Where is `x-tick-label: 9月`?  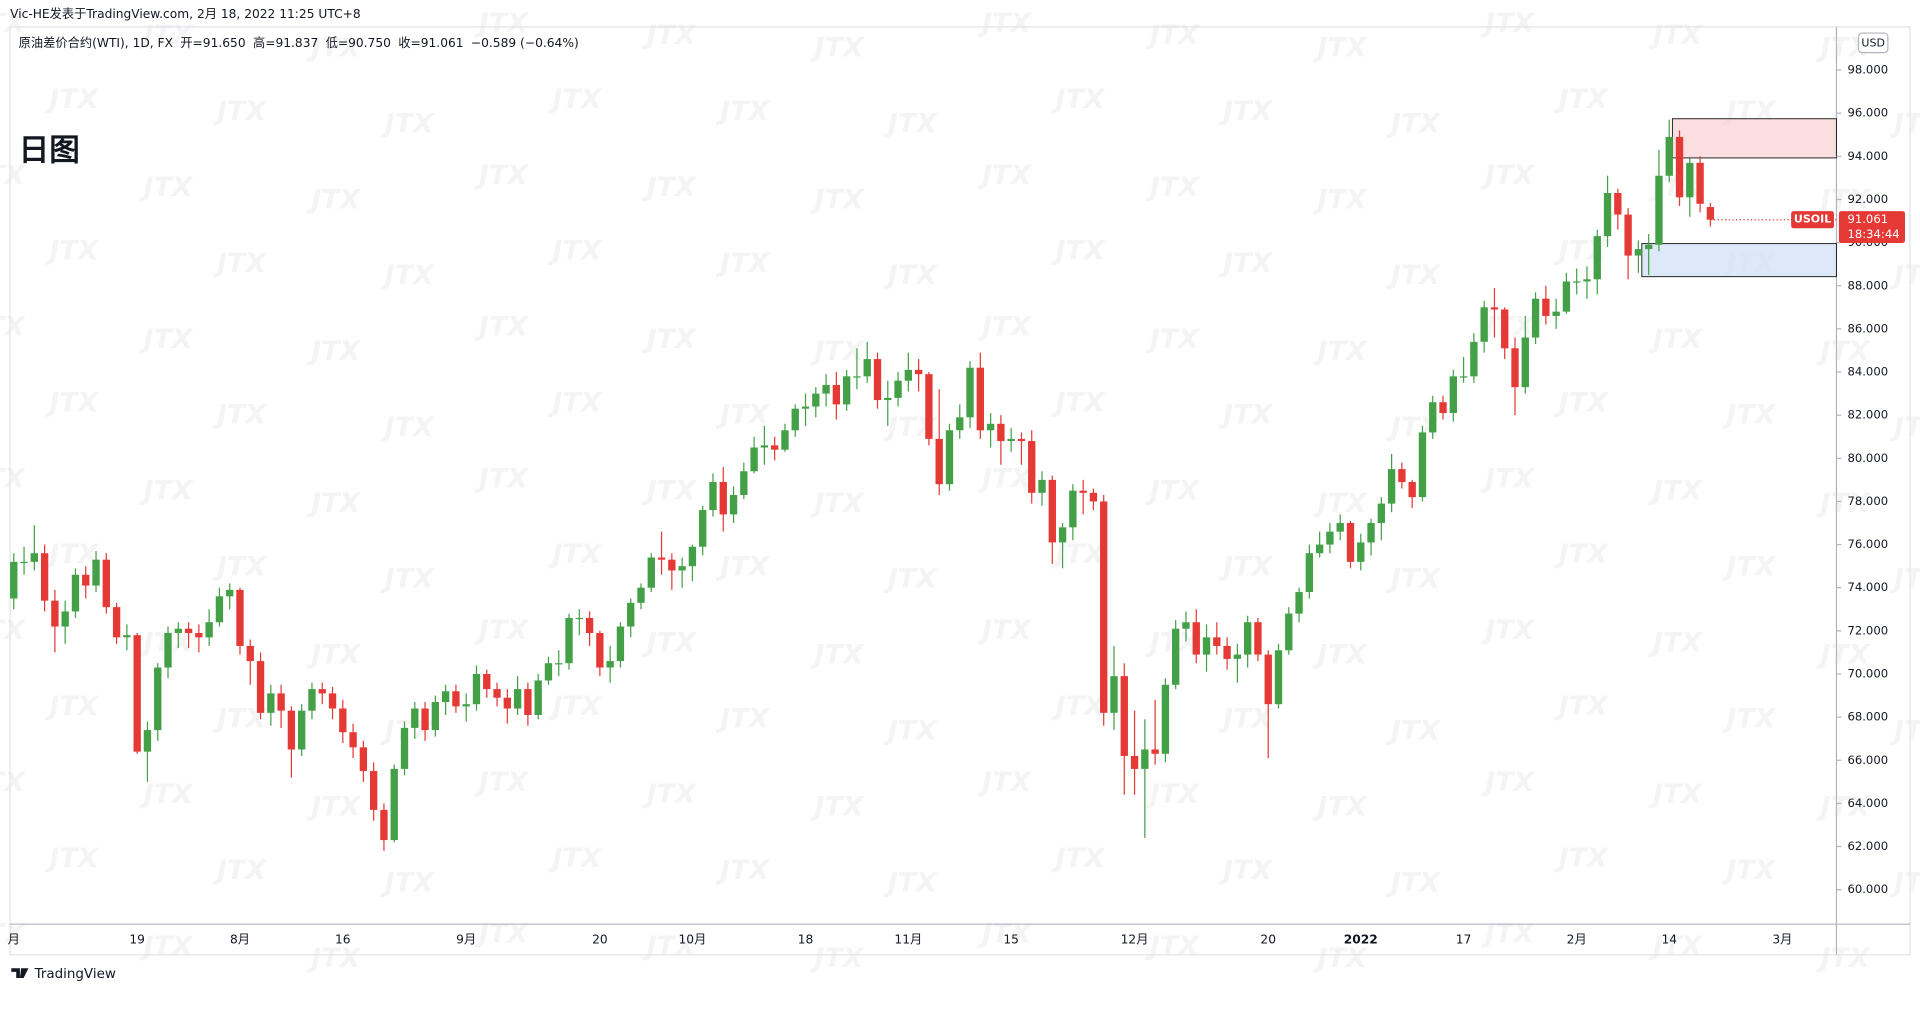
x-tick-label: 9月 is located at coordinates (466, 940).